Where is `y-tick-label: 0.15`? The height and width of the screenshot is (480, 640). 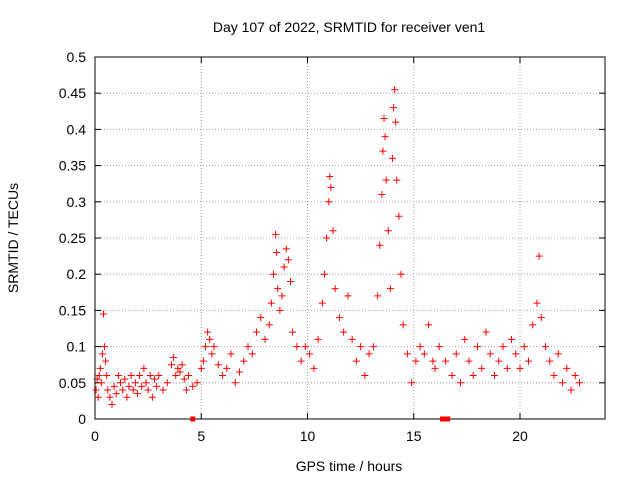 y-tick-label: 0.15 is located at coordinates (72, 310).